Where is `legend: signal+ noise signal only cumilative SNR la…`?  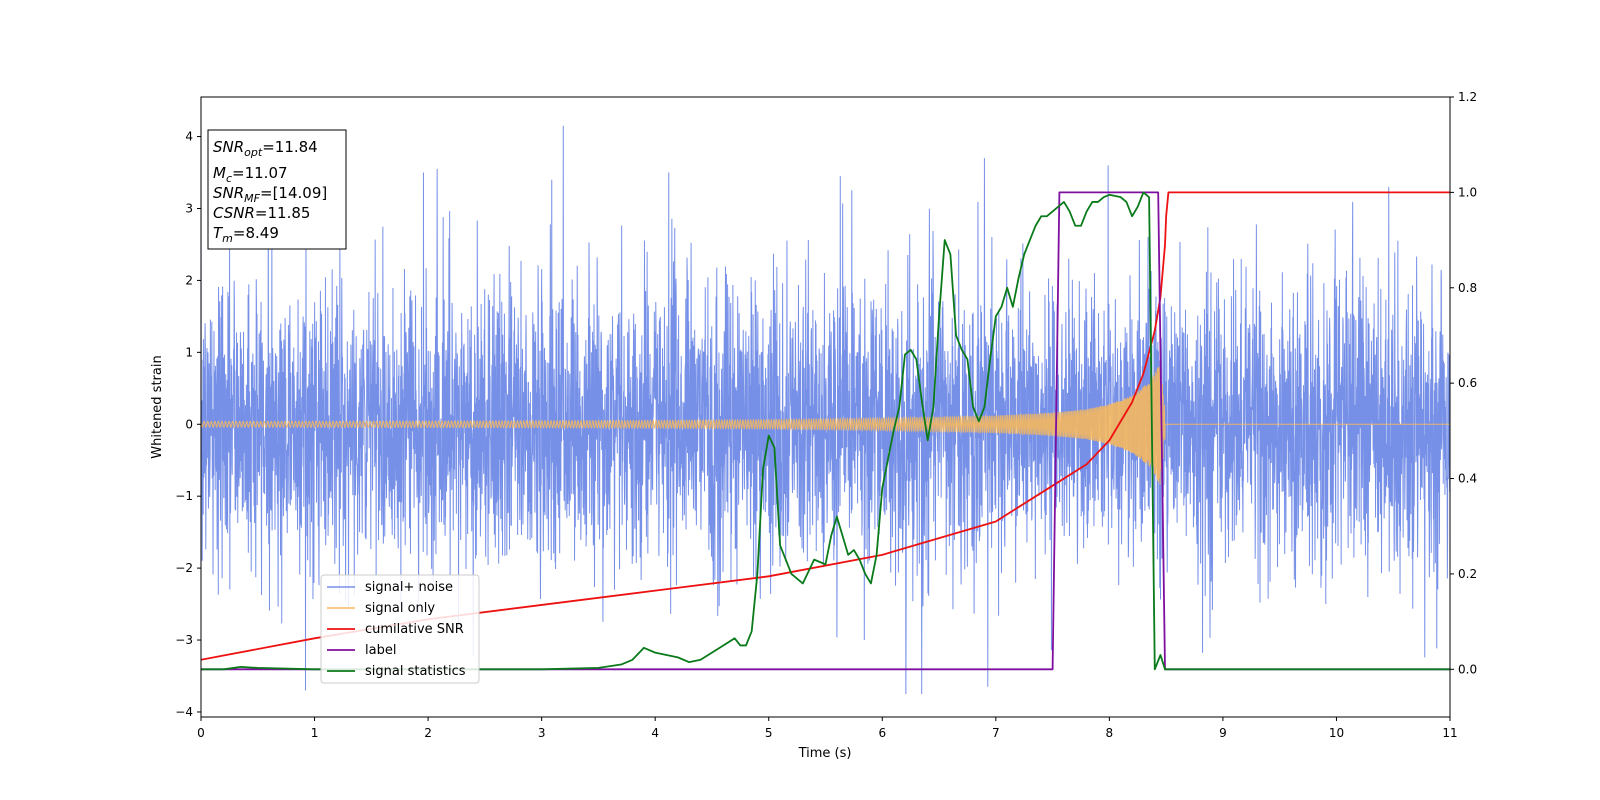
legend: signal+ noise signal only cumilative SNR la… is located at coordinates (400, 629).